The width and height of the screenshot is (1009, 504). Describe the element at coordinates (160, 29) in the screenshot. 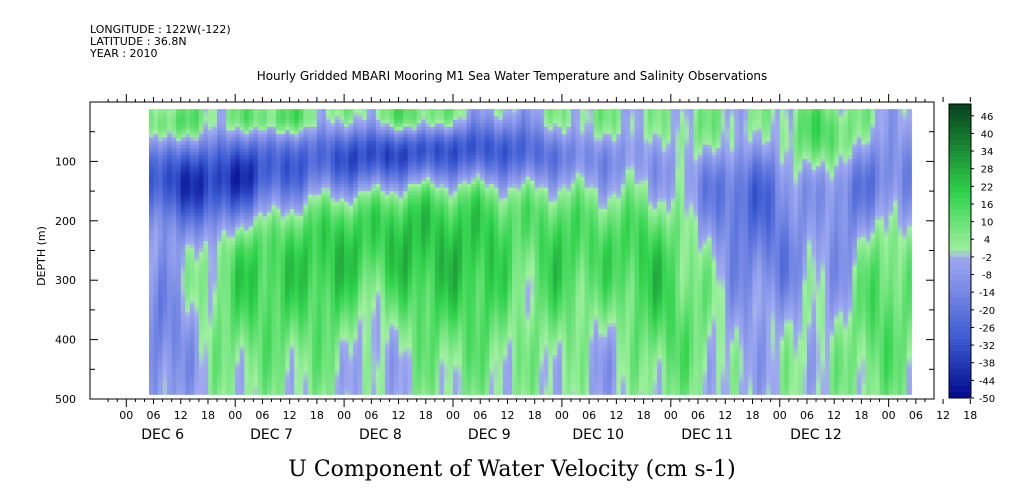

I see `longitude-label: LONGITUDE : 122W(-122)` at that location.